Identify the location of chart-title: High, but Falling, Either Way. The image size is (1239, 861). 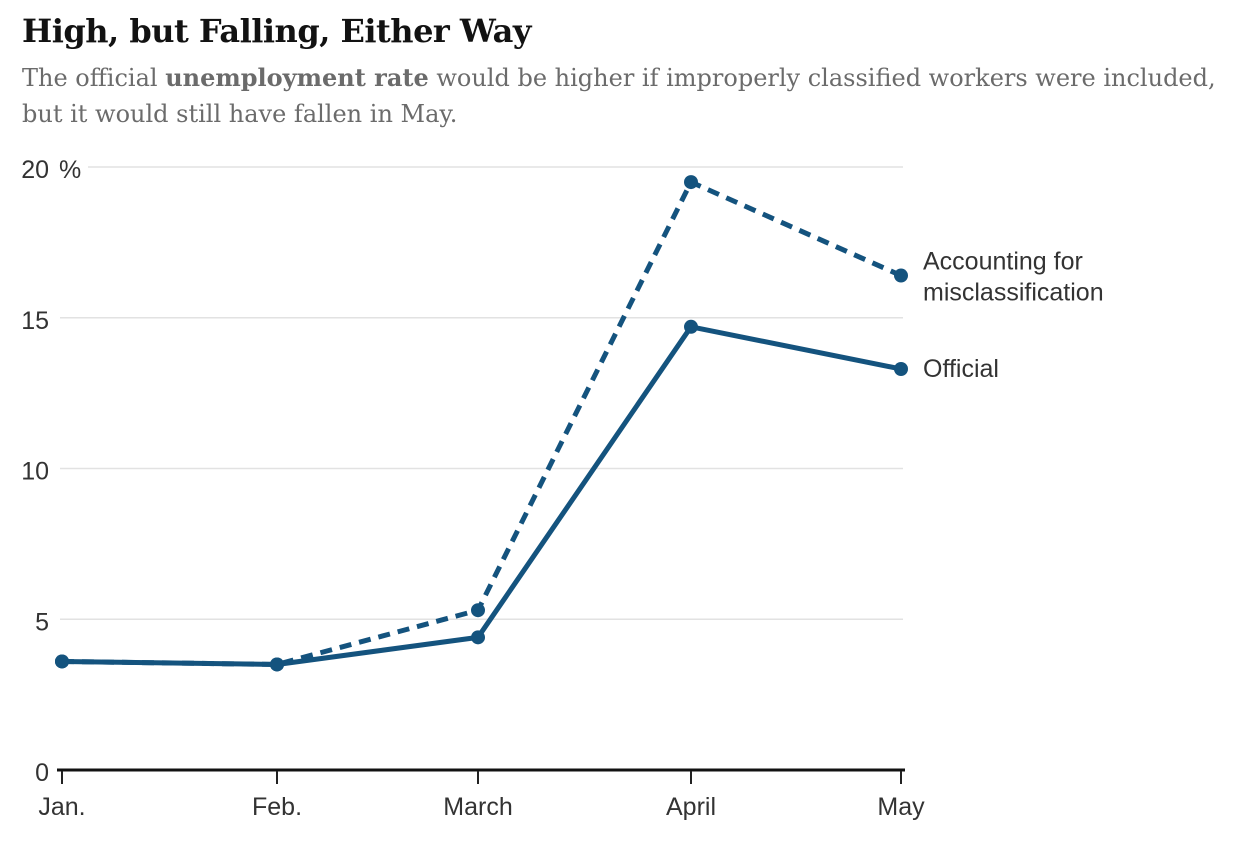
(276, 31).